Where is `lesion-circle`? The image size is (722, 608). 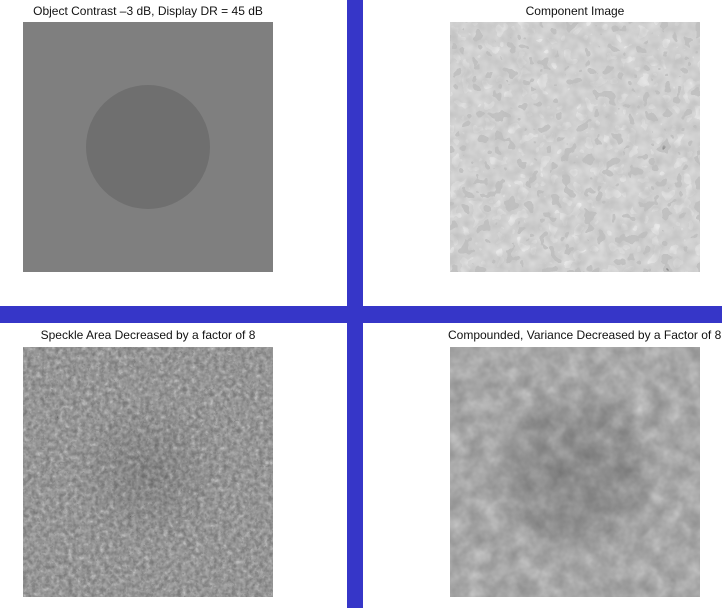 lesion-circle is located at coordinates (148, 147).